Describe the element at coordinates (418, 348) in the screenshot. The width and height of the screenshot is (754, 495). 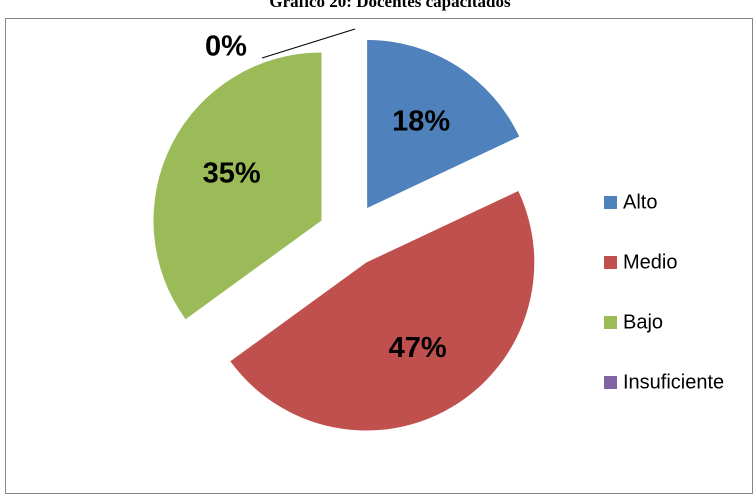
I see `data-label: 47%` at that location.